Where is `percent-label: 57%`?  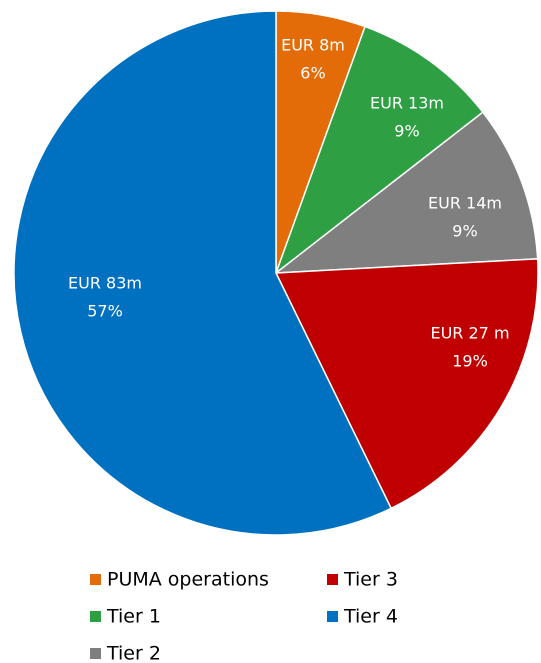
percent-label: 57% is located at coordinates (105, 311).